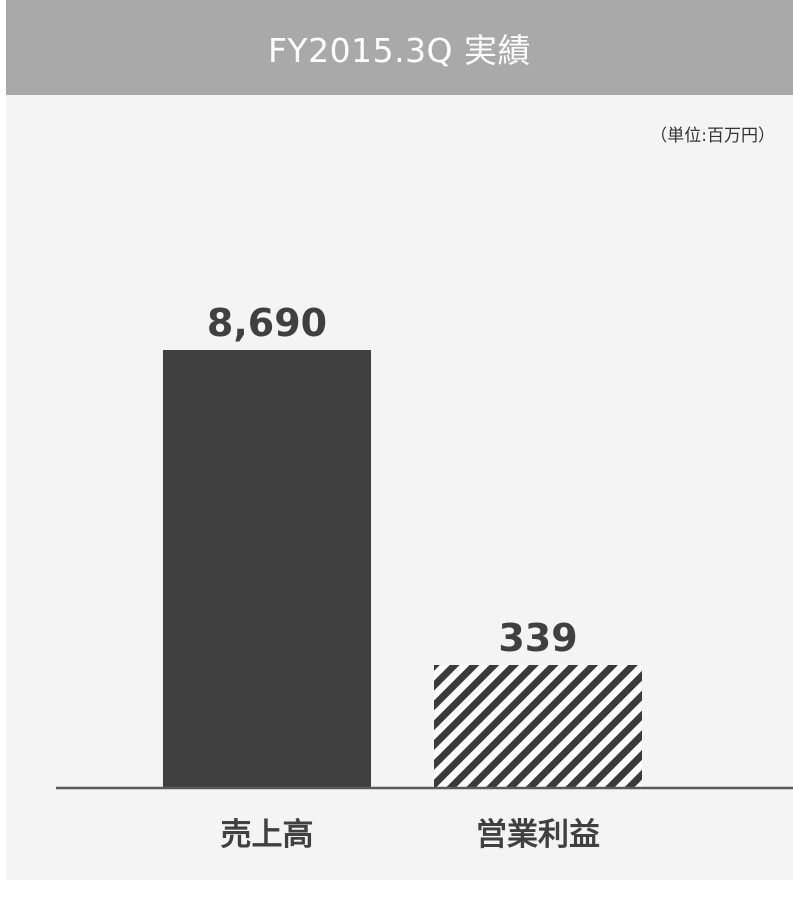 The image size is (793, 908). Describe the element at coordinates (712, 136) in the screenshot. I see `unit-label: （単位:百万円）` at that location.